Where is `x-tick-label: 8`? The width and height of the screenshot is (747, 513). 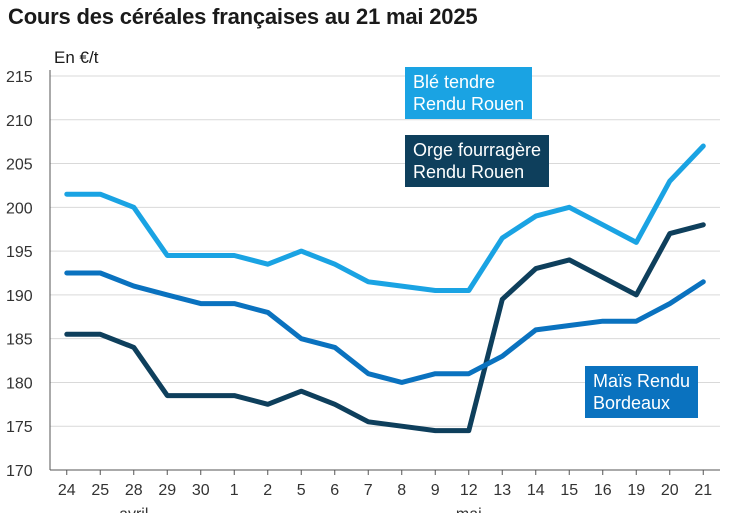 x-tick-label: 8 is located at coordinates (401, 490).